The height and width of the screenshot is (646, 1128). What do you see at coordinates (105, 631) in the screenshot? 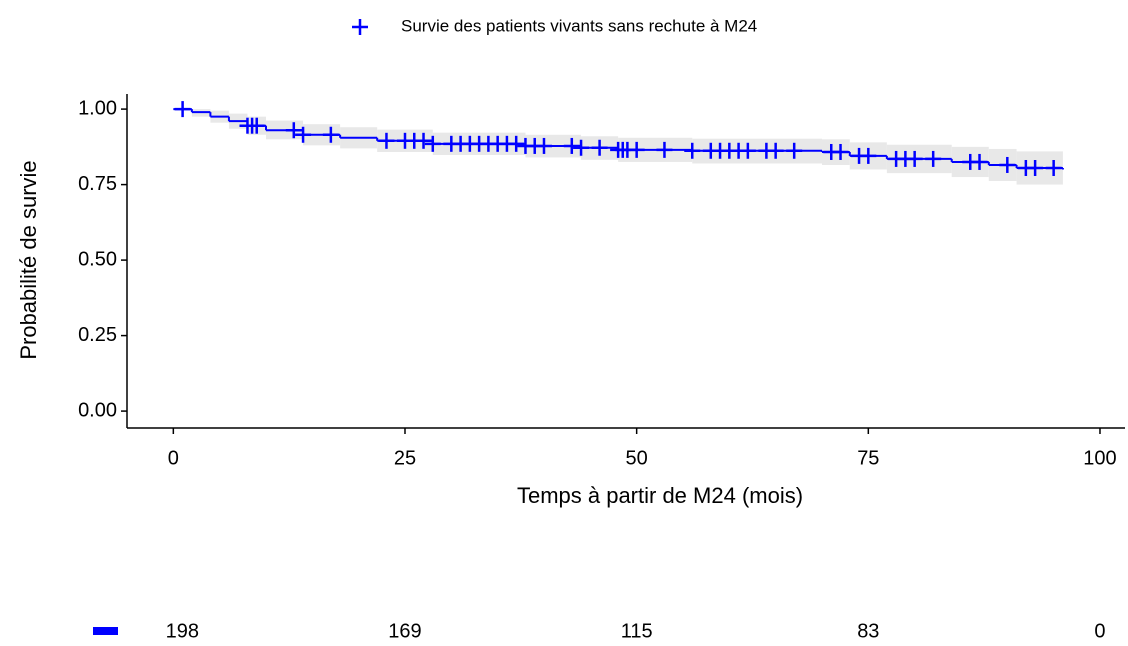
I see `risk-legend-marker` at bounding box center [105, 631].